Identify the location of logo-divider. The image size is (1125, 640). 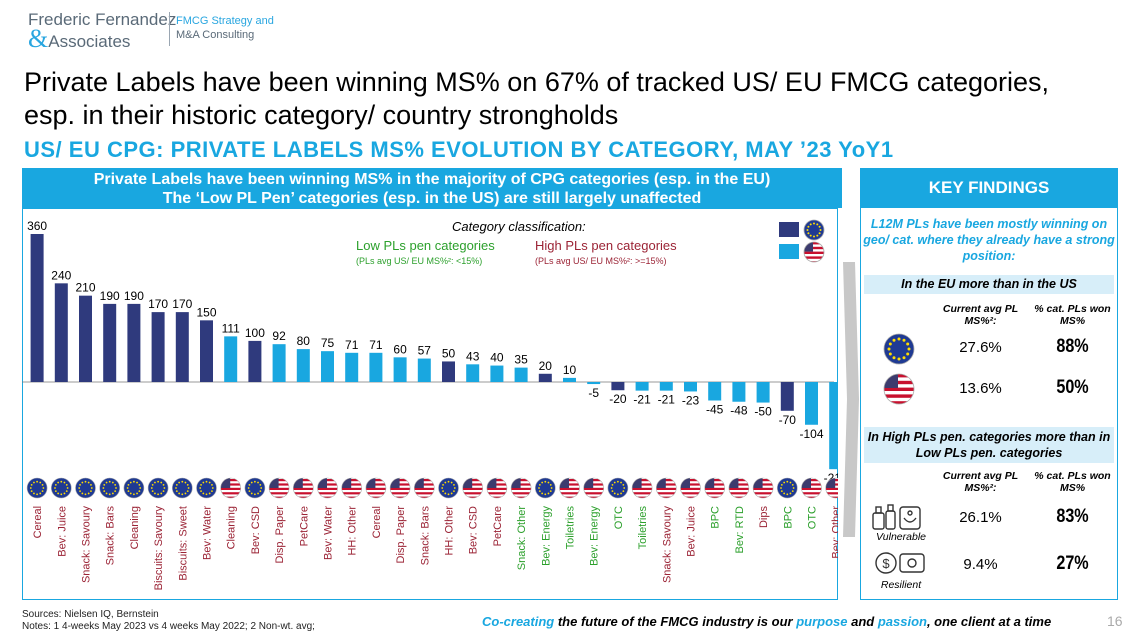
(169, 29).